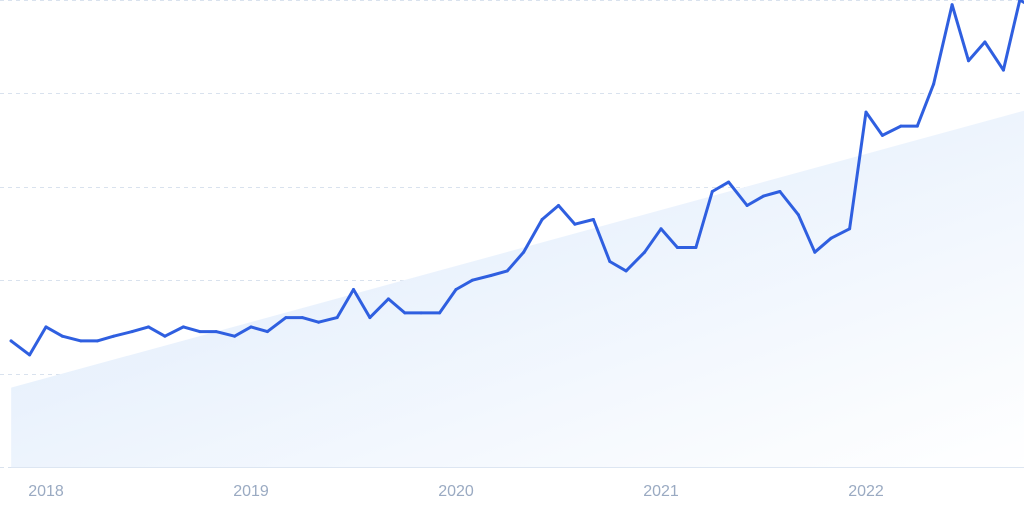 The image size is (1024, 511). Describe the element at coordinates (517, 483) in the screenshot. I see `x-axis: 2018 2019 2020 2021 2022` at that location.